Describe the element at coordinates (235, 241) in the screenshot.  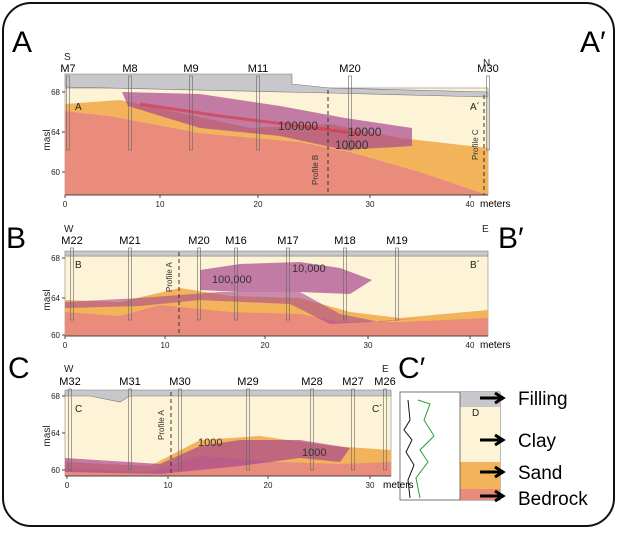
I see `well-label: M16` at that location.